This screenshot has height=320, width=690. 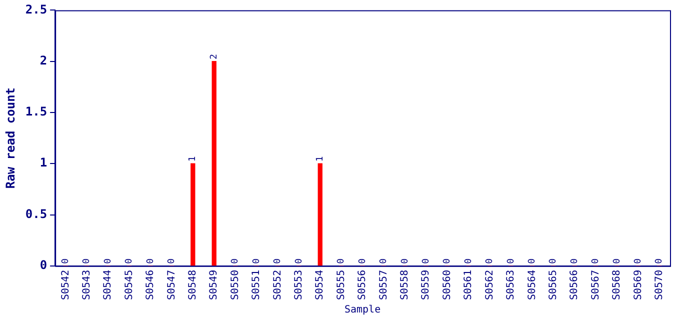 What do you see at coordinates (468, 285) in the screenshot?
I see `x-tick-label: S0561` at bounding box center [468, 285].